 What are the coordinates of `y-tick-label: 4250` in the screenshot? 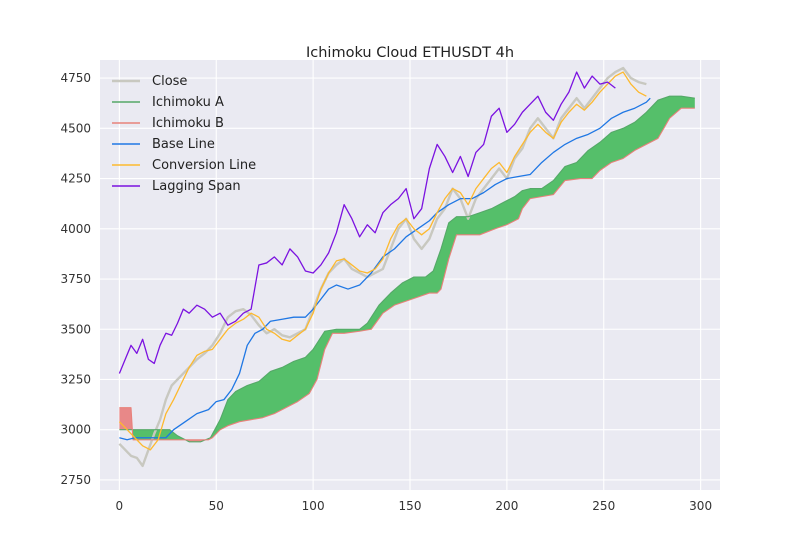 It's located at (75, 179).